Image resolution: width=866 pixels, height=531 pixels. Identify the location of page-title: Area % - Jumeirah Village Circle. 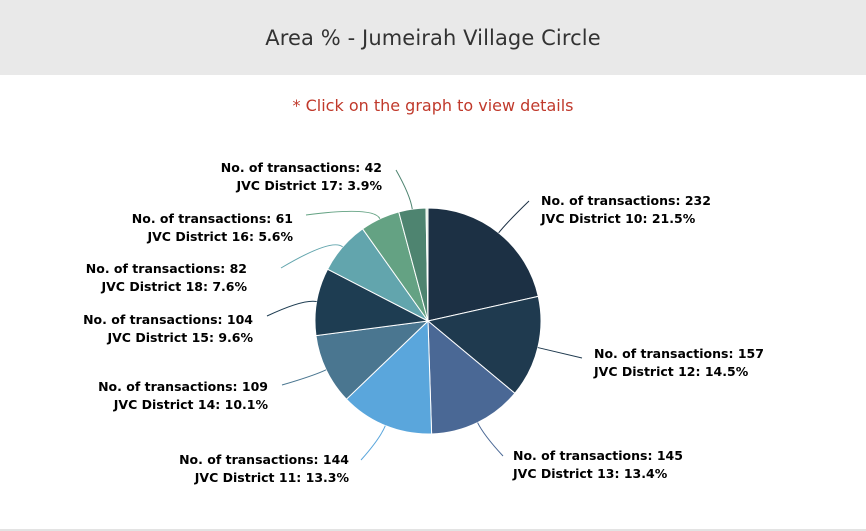
(433, 37).